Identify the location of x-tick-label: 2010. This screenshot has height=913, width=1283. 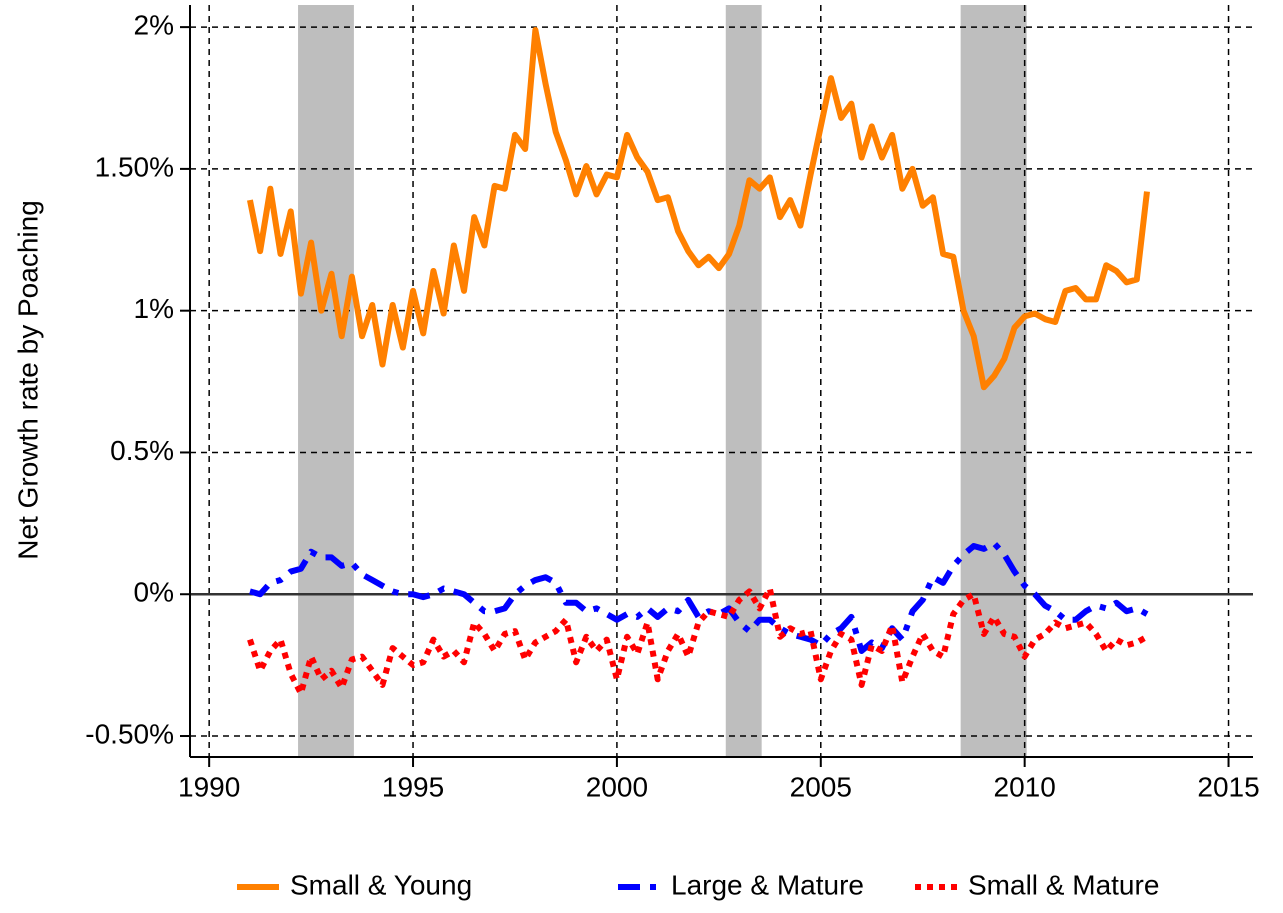
(1025, 786).